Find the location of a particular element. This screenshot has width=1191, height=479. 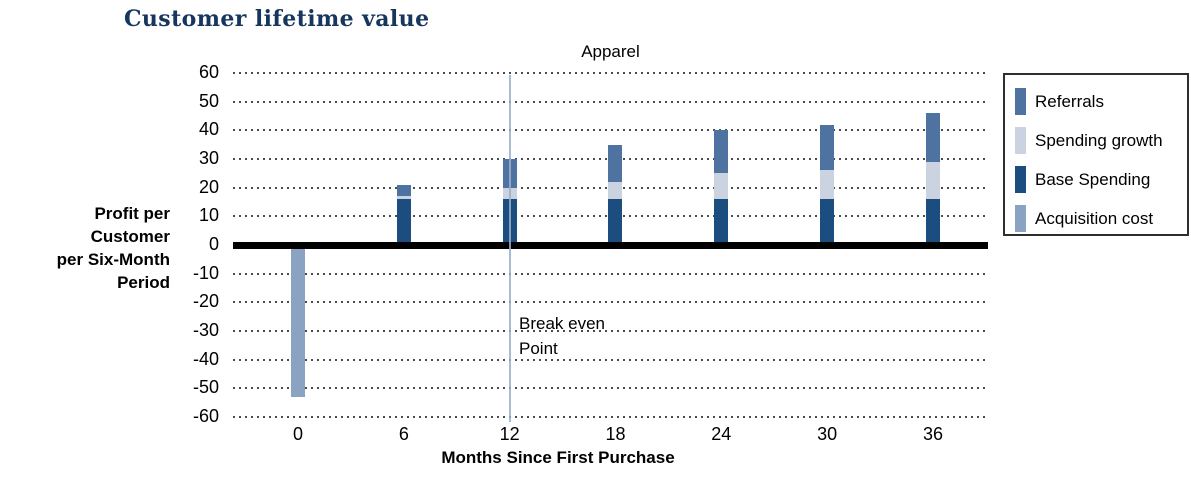

y-tick-label: -20 is located at coordinates (205, 301).